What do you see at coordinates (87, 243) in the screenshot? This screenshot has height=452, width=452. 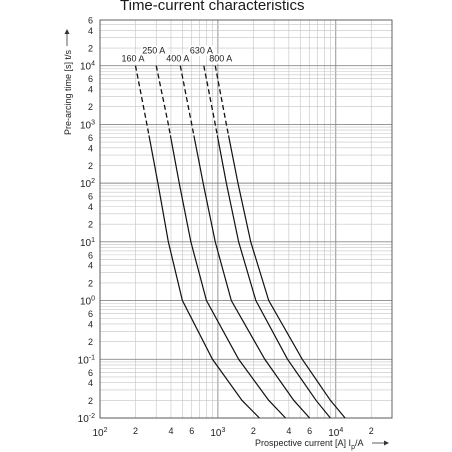 I see `y-tick-label: 10¹` at bounding box center [87, 243].